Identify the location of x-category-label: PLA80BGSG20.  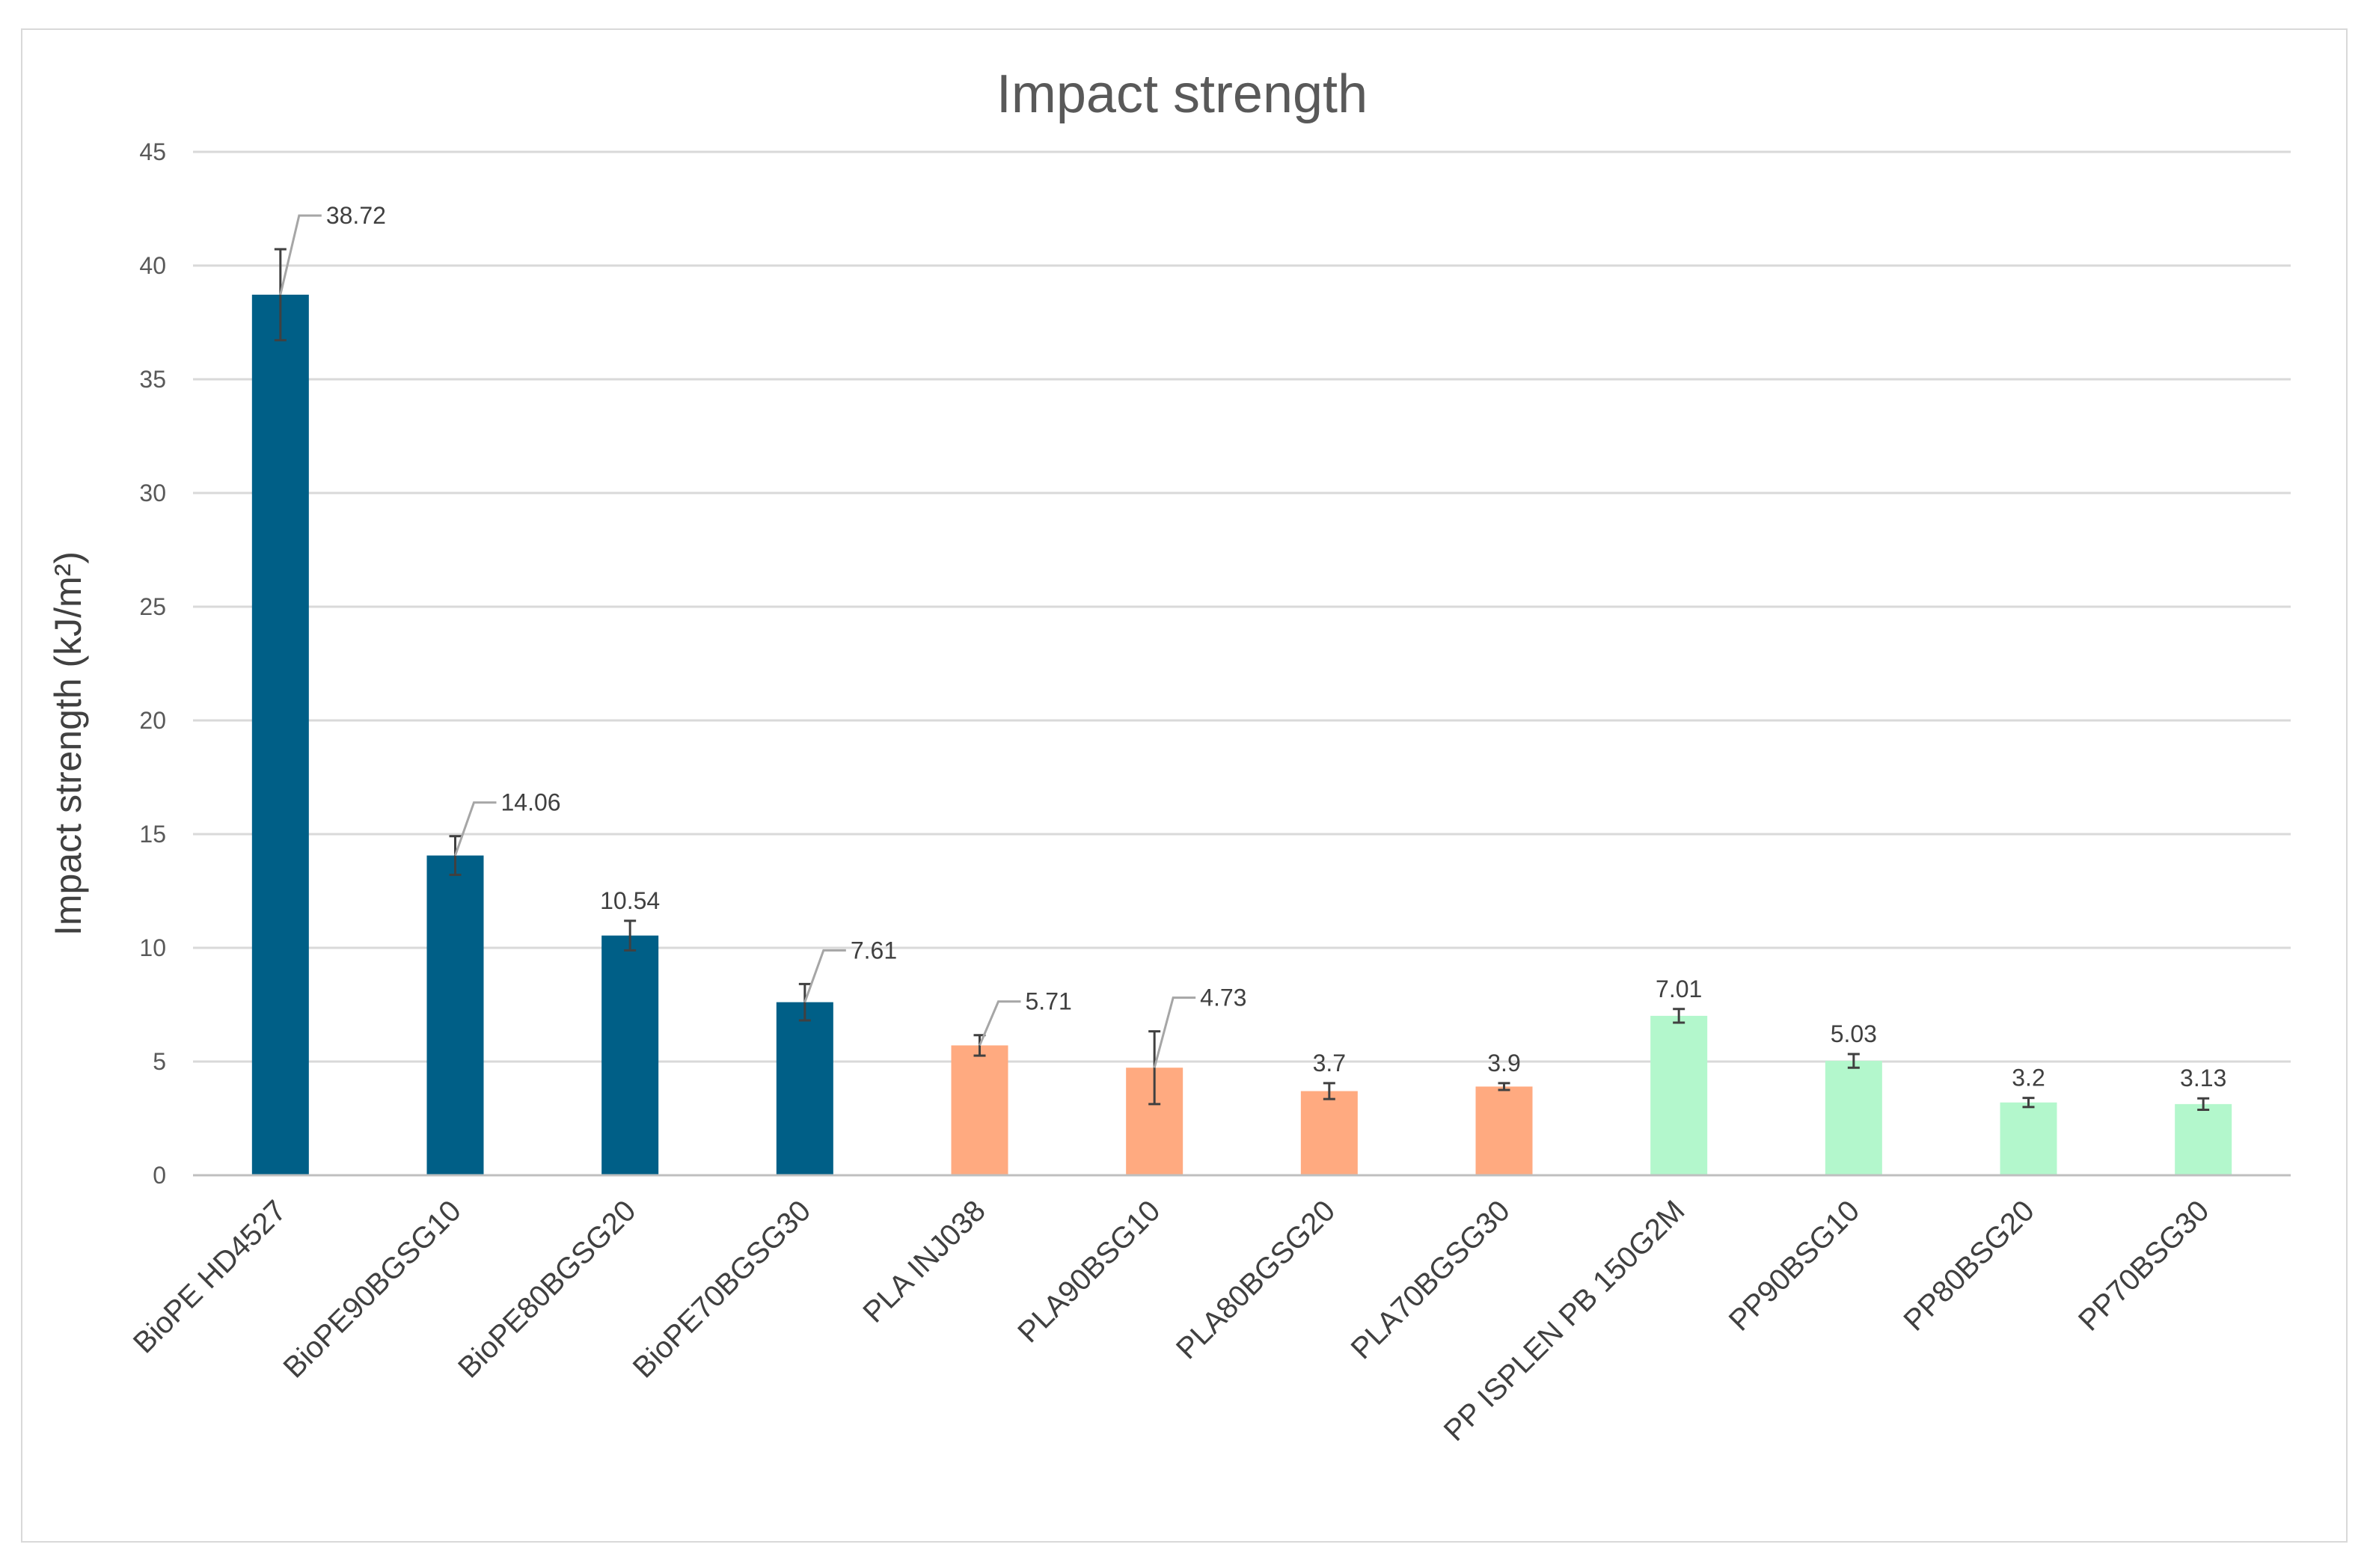
(1255, 1279).